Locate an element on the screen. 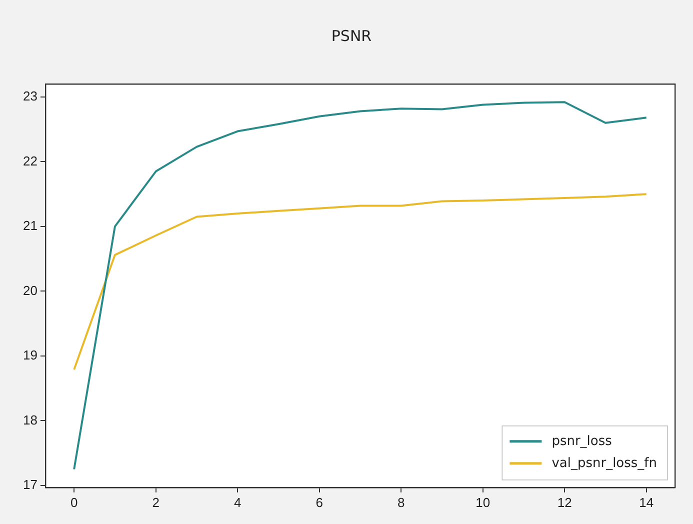 The height and width of the screenshot is (524, 693). x-tick-label: 6 is located at coordinates (319, 502).